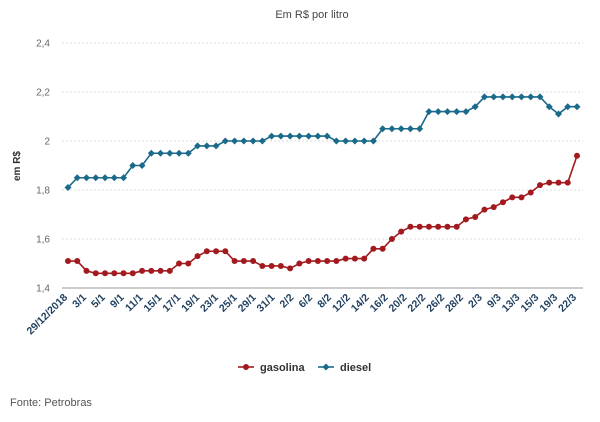  Describe the element at coordinates (17, 166) in the screenshot. I see `y-axis-label: em R$` at that location.